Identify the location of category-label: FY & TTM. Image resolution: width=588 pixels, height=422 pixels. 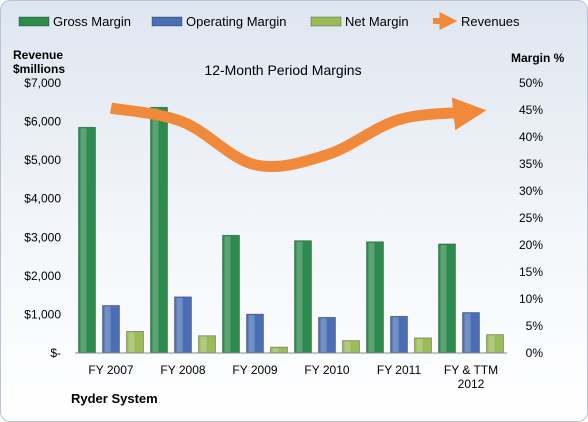
(471, 370).